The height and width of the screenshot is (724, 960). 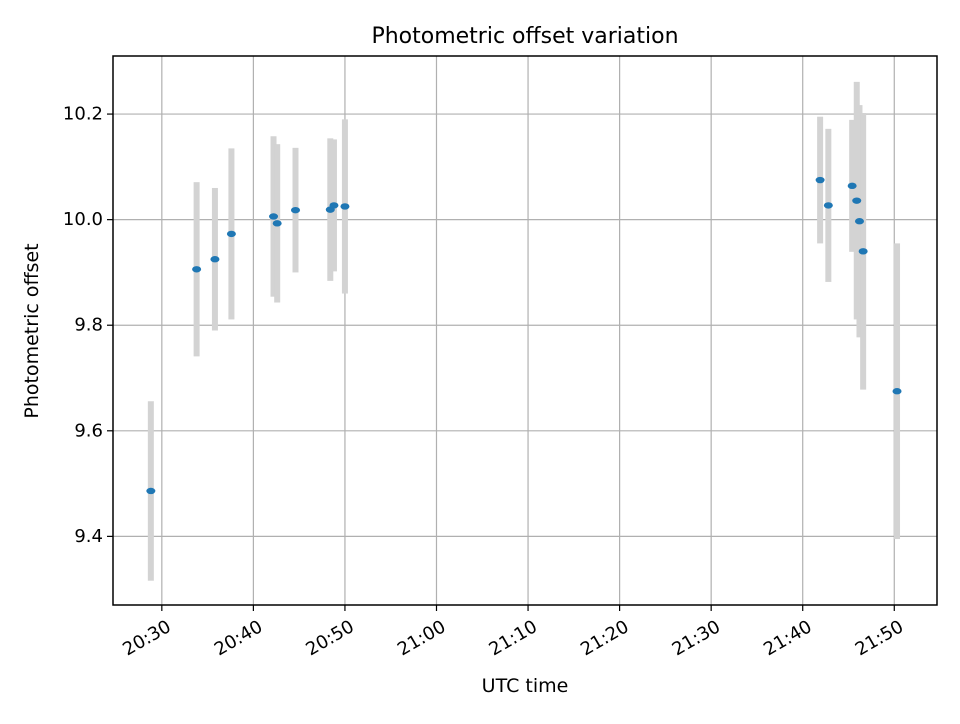 I want to click on y-tick-label: 9.8, so click(x=88, y=325).